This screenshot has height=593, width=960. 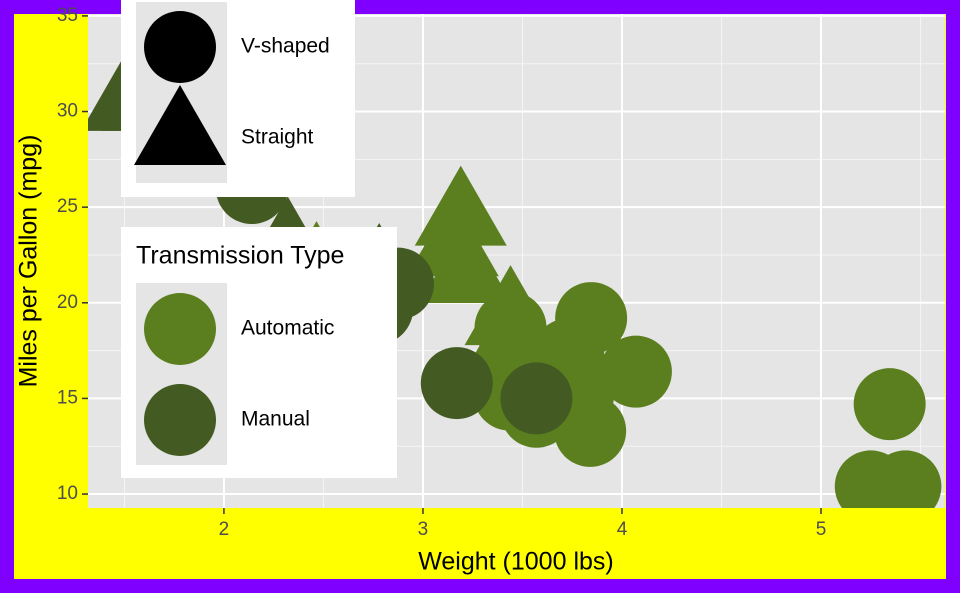 What do you see at coordinates (67, 15) in the screenshot?
I see `y-tick-label: 35` at bounding box center [67, 15].